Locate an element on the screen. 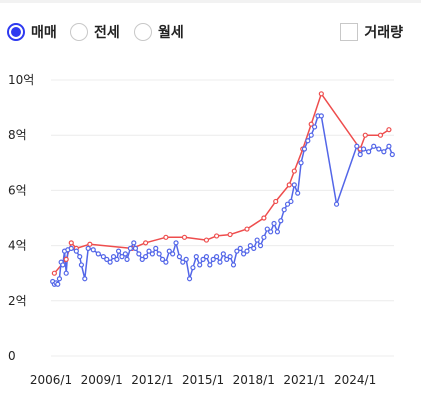  radio-sale: 매매 is located at coordinates (32, 32).